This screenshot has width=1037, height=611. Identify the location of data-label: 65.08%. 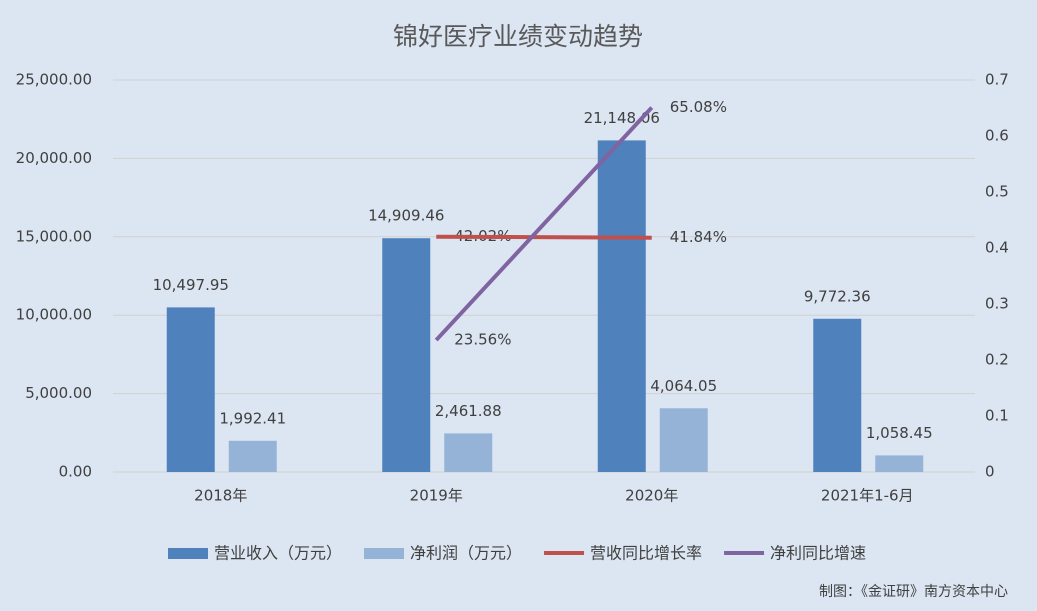
(698, 107).